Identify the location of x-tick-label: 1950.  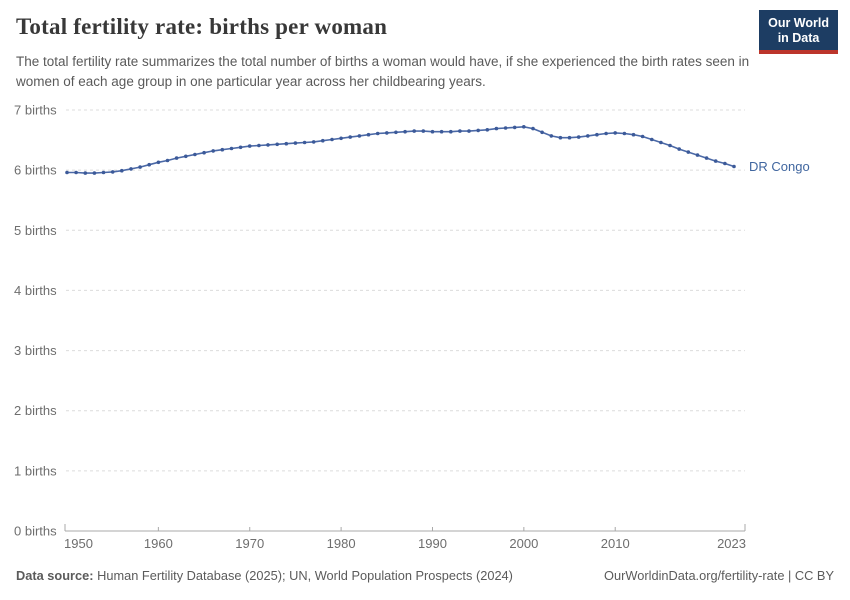
(78, 543).